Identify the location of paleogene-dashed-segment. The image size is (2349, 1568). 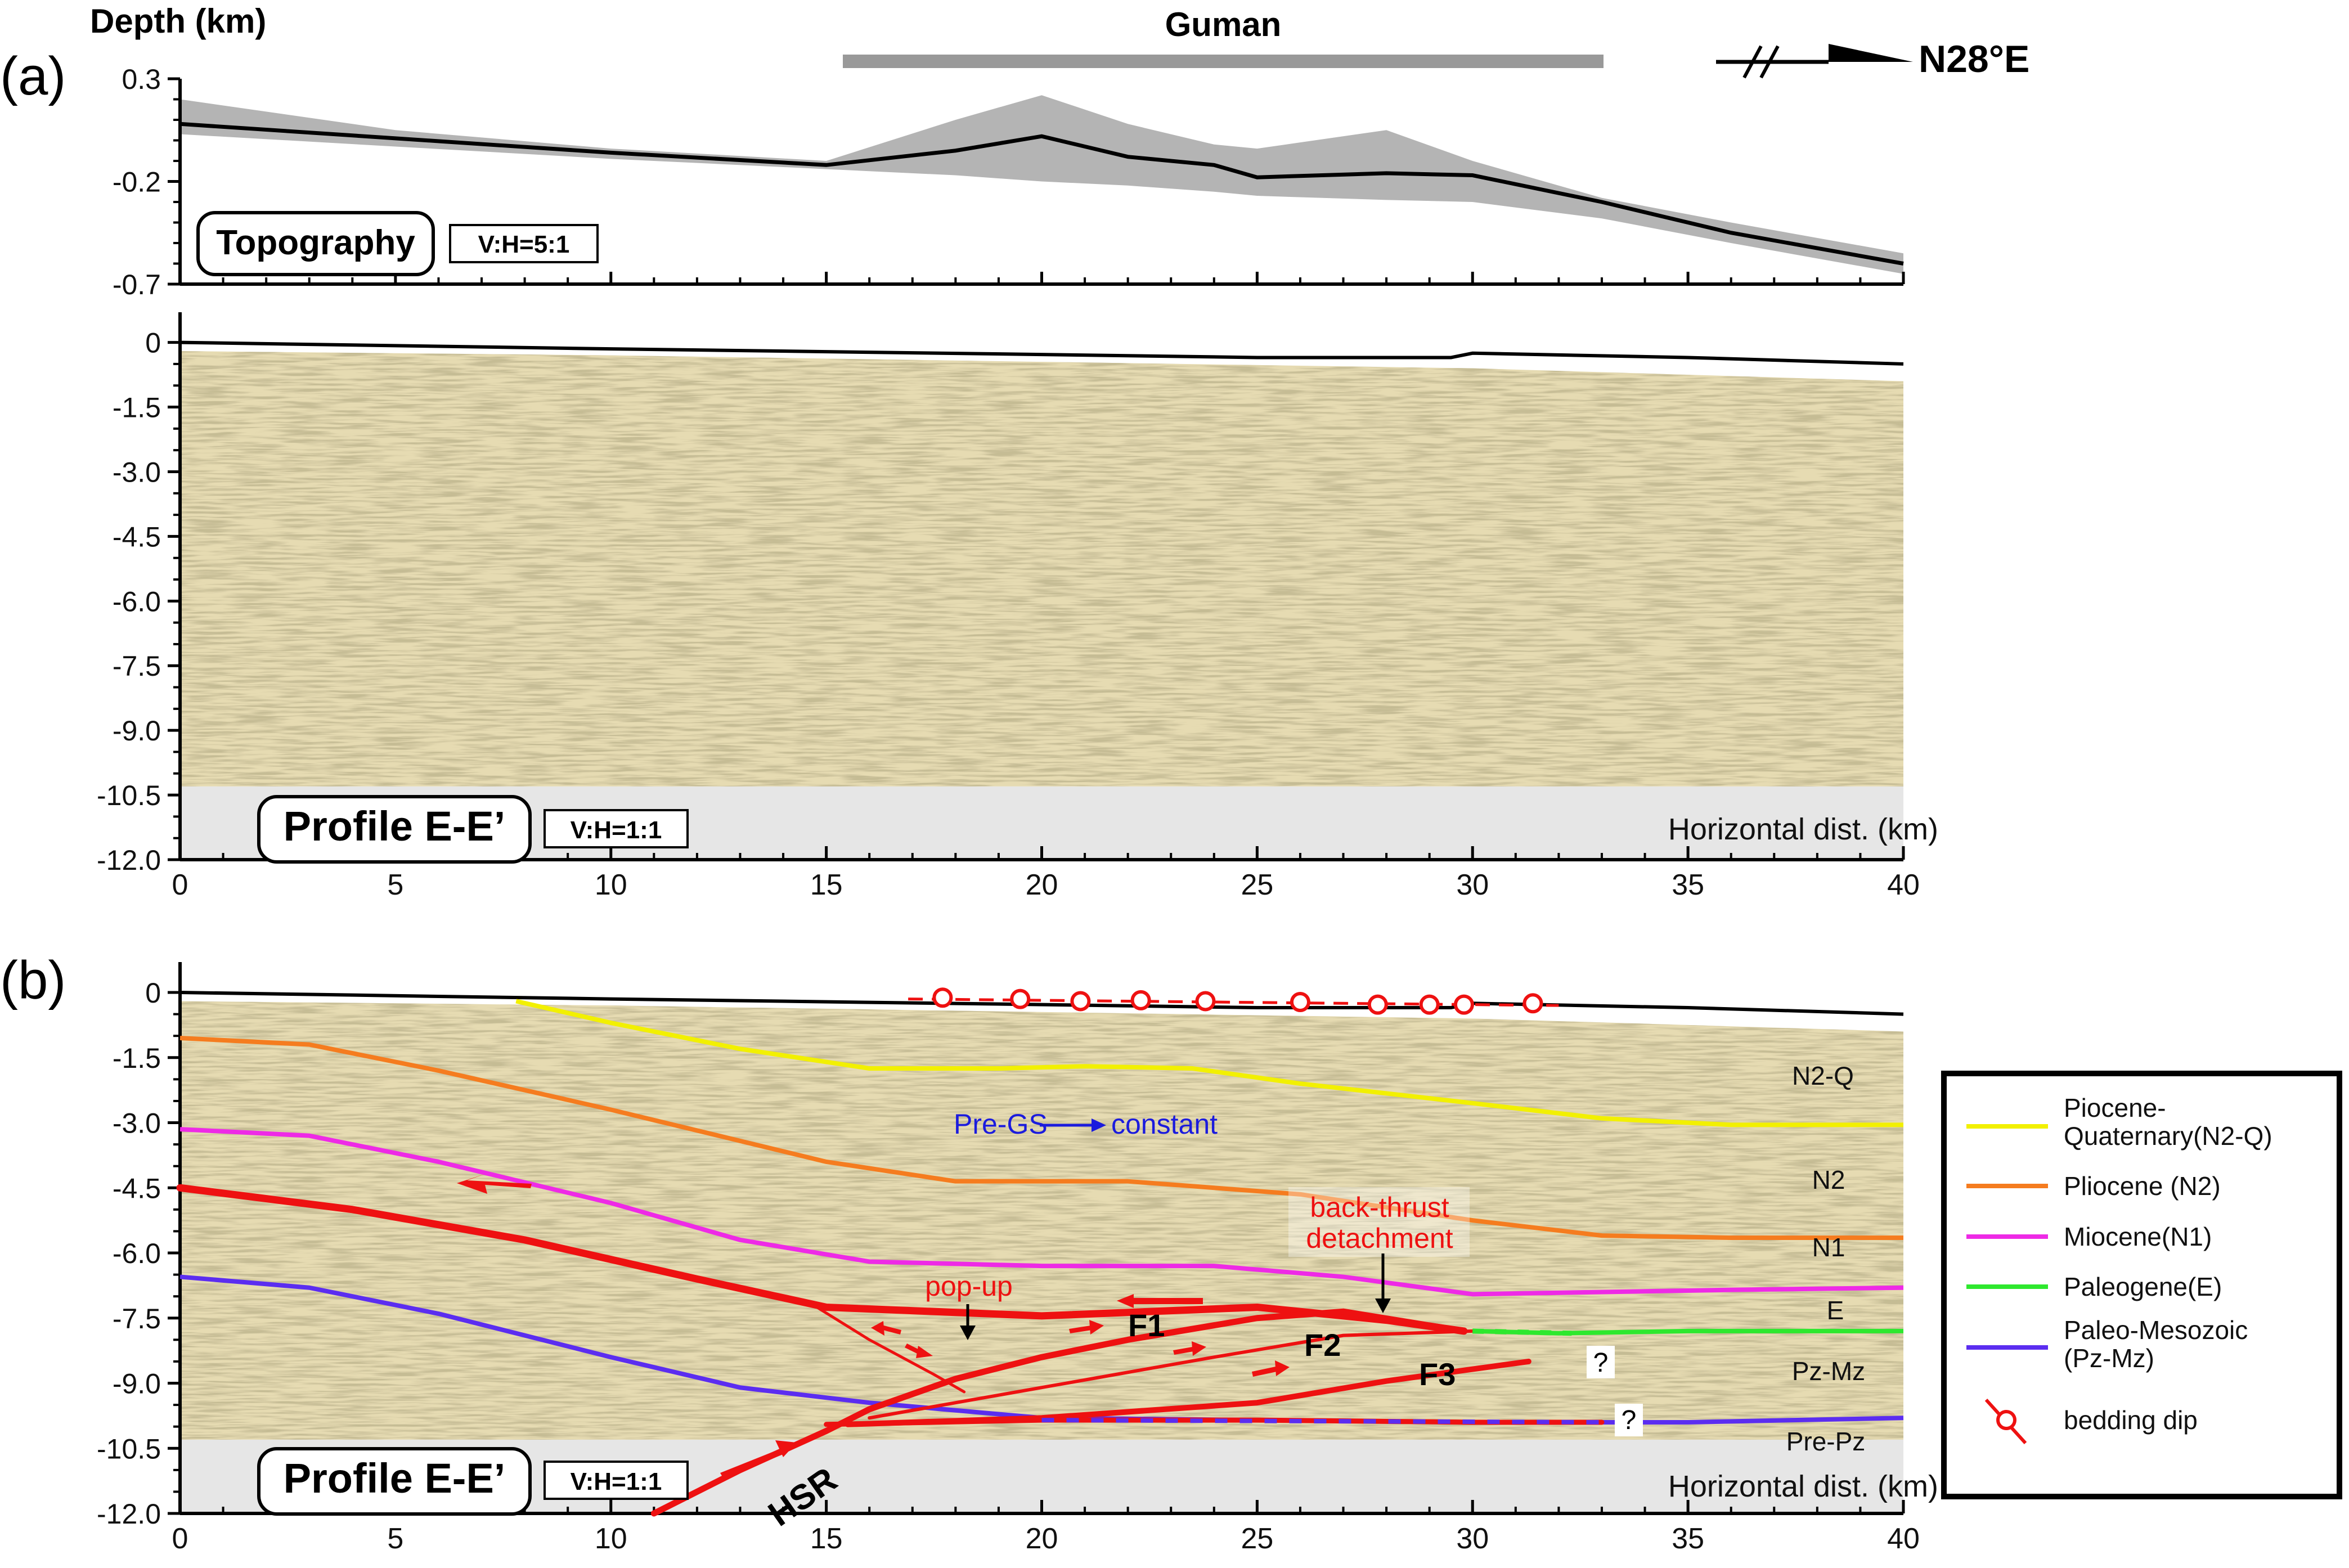
(1522, 1332).